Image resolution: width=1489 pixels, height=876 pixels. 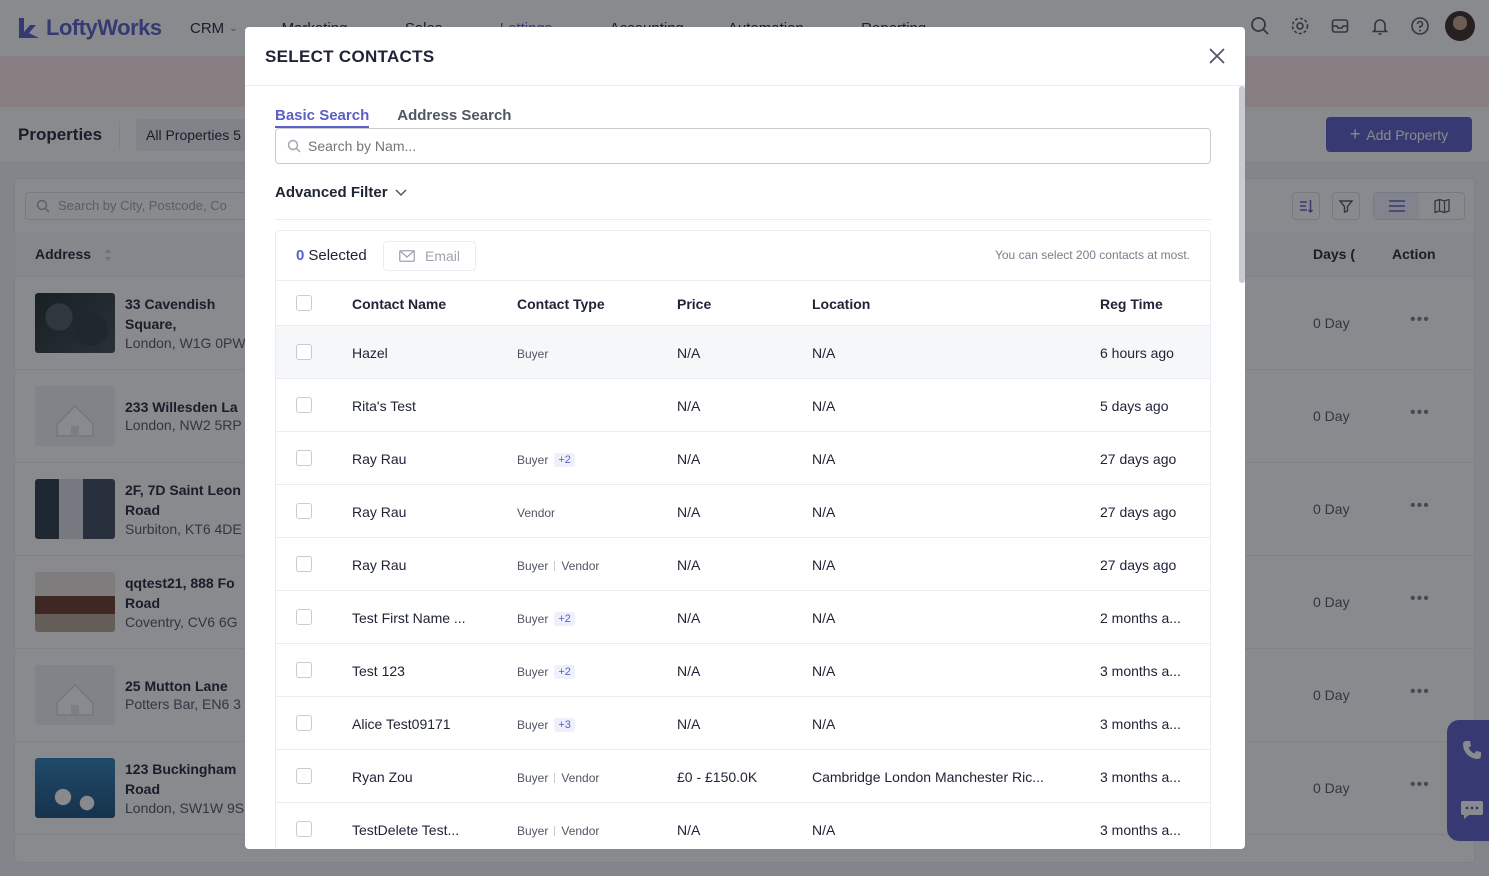 What do you see at coordinates (743, 219) in the screenshot?
I see `divider` at bounding box center [743, 219].